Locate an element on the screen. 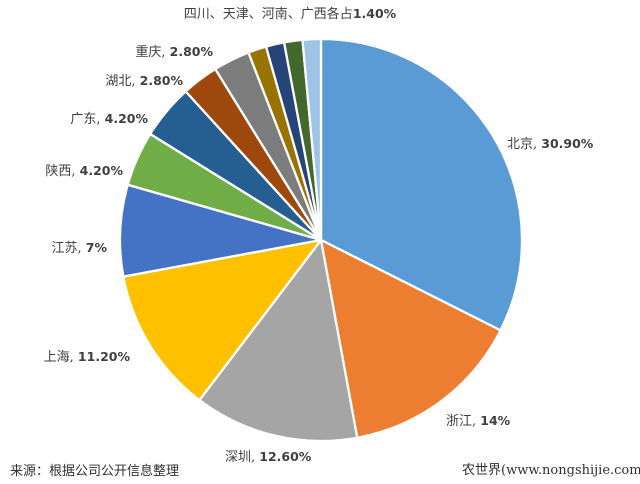 The height and width of the screenshot is (484, 640). label-shanghai: 上海, 11.20% is located at coordinates (87, 357).